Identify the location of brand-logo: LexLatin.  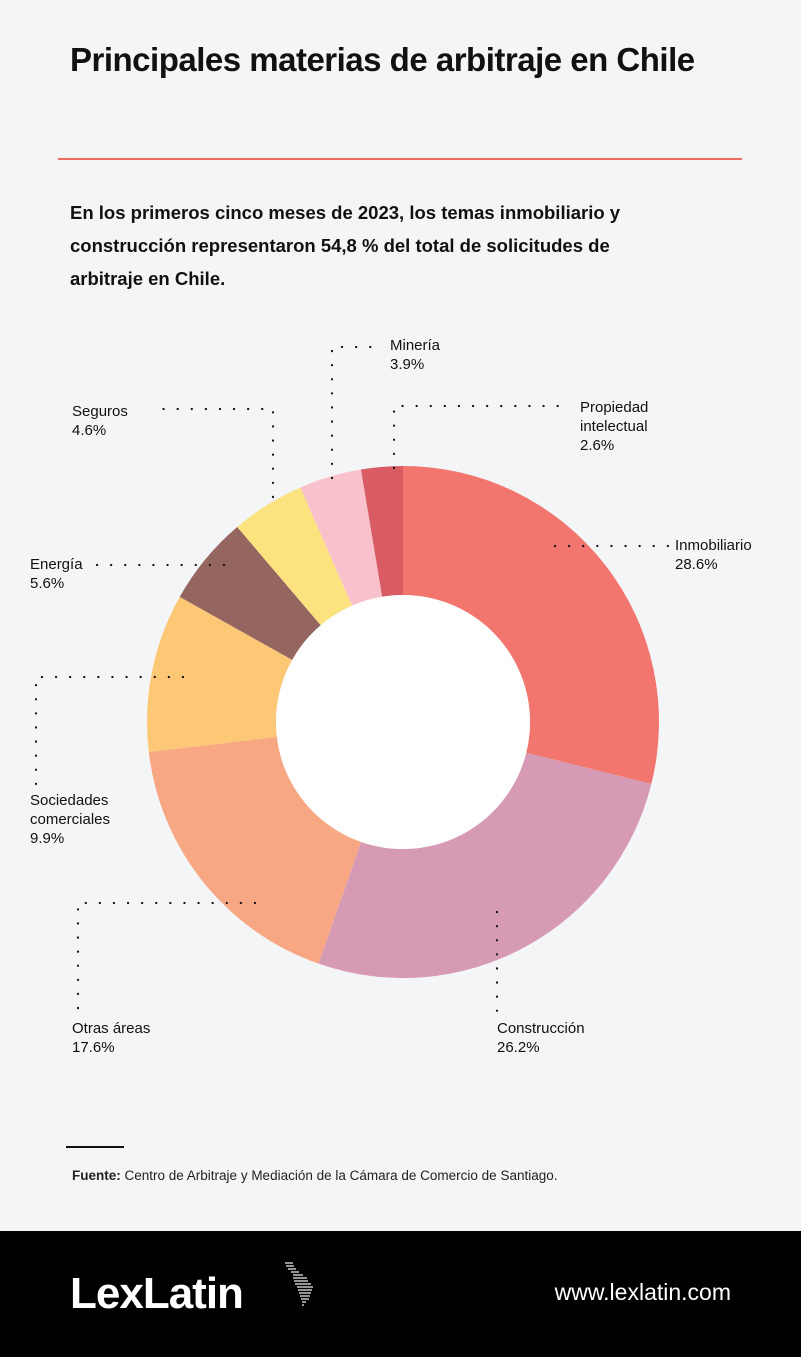
(157, 1293).